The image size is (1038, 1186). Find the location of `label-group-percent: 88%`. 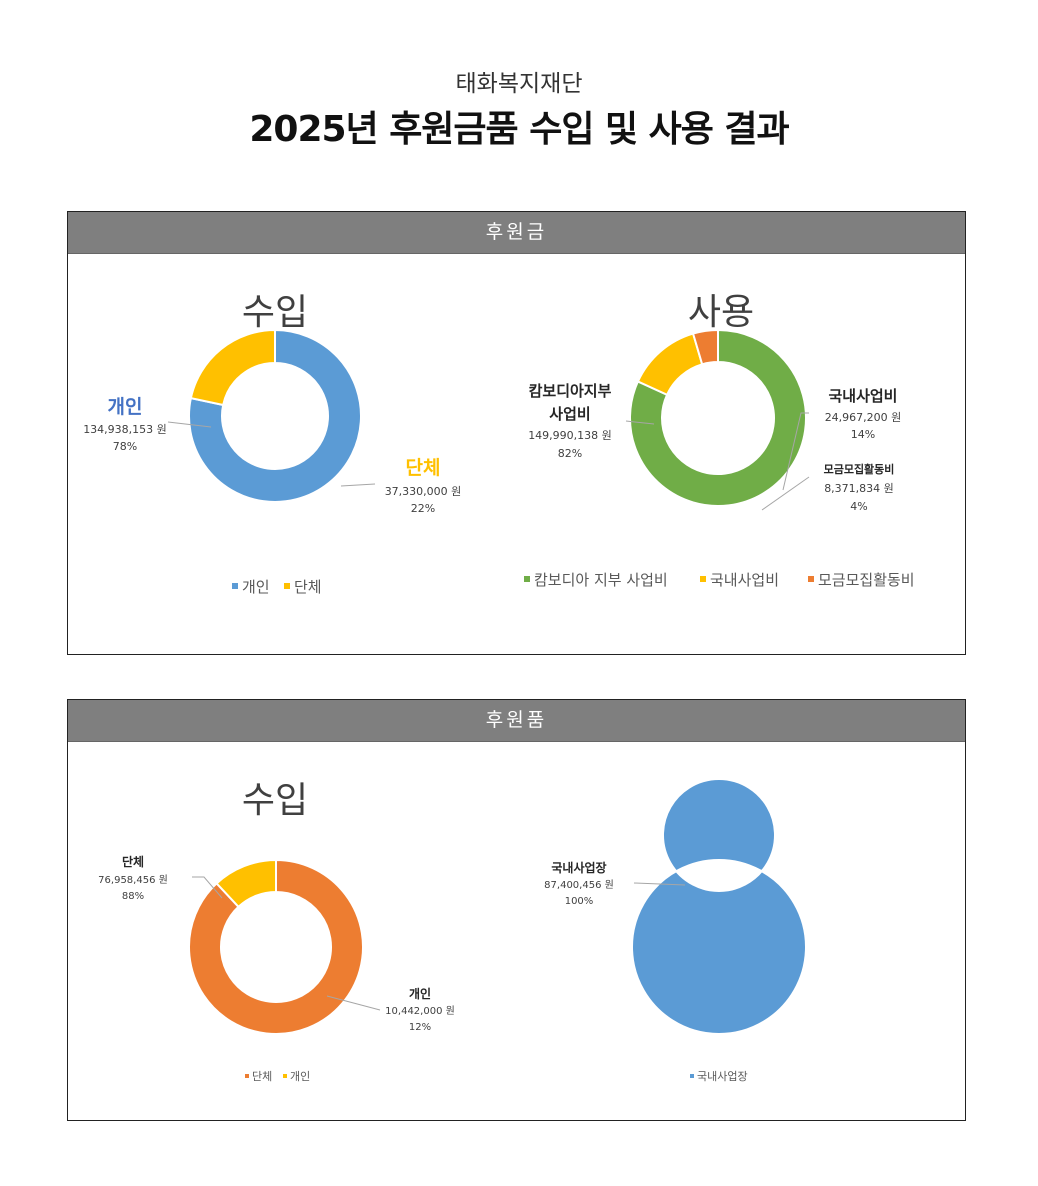

label-group-percent: 88% is located at coordinates (133, 896).